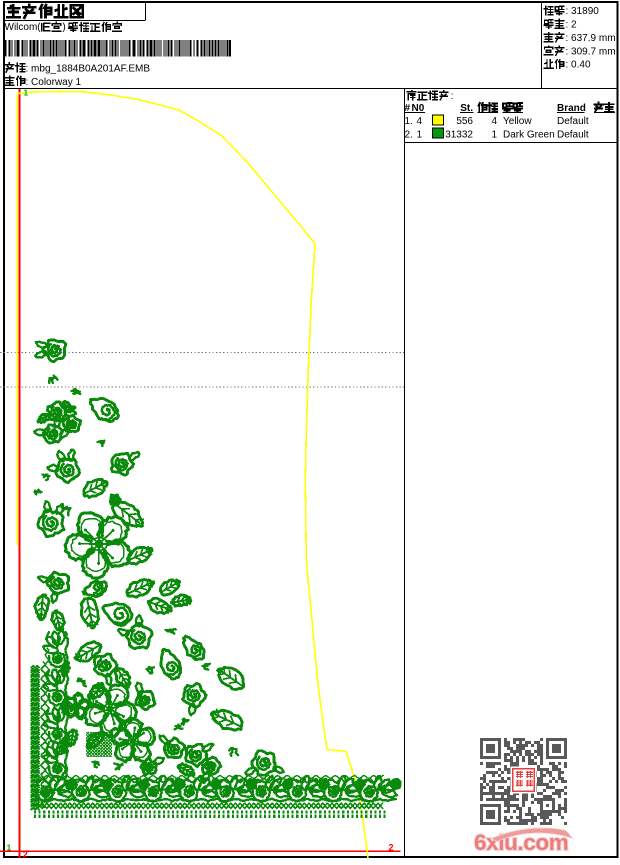 The width and height of the screenshot is (620, 865). Describe the element at coordinates (466, 108) in the screenshot. I see `svg-text: St.` at that location.